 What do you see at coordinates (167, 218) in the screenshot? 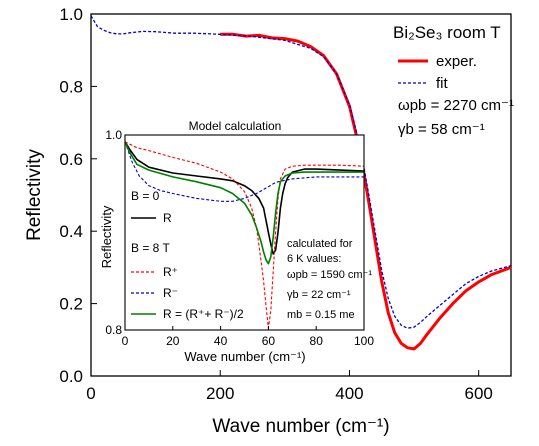
I see `inset-legend-label-r: R` at bounding box center [167, 218].